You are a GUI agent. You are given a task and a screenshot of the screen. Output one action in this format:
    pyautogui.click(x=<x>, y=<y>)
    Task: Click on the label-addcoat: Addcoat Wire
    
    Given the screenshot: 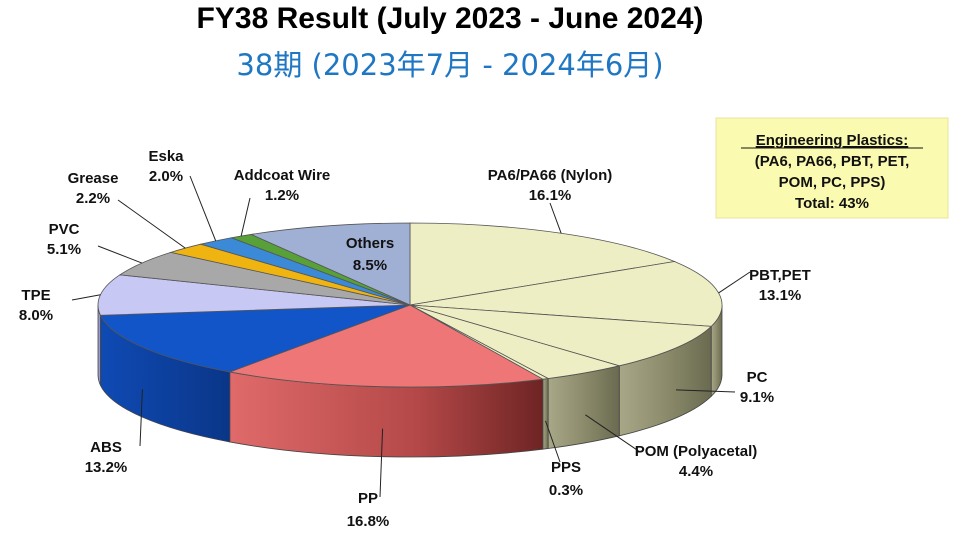 What is the action you would take?
    pyautogui.click(x=282, y=175)
    